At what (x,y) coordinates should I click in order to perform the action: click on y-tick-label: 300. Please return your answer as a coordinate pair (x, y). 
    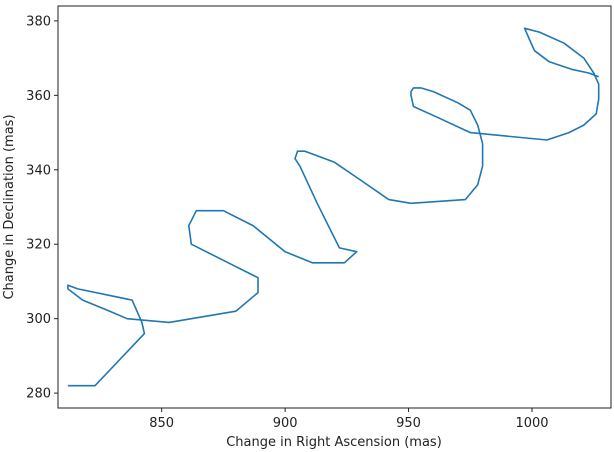
    Looking at the image, I should click on (38, 319).